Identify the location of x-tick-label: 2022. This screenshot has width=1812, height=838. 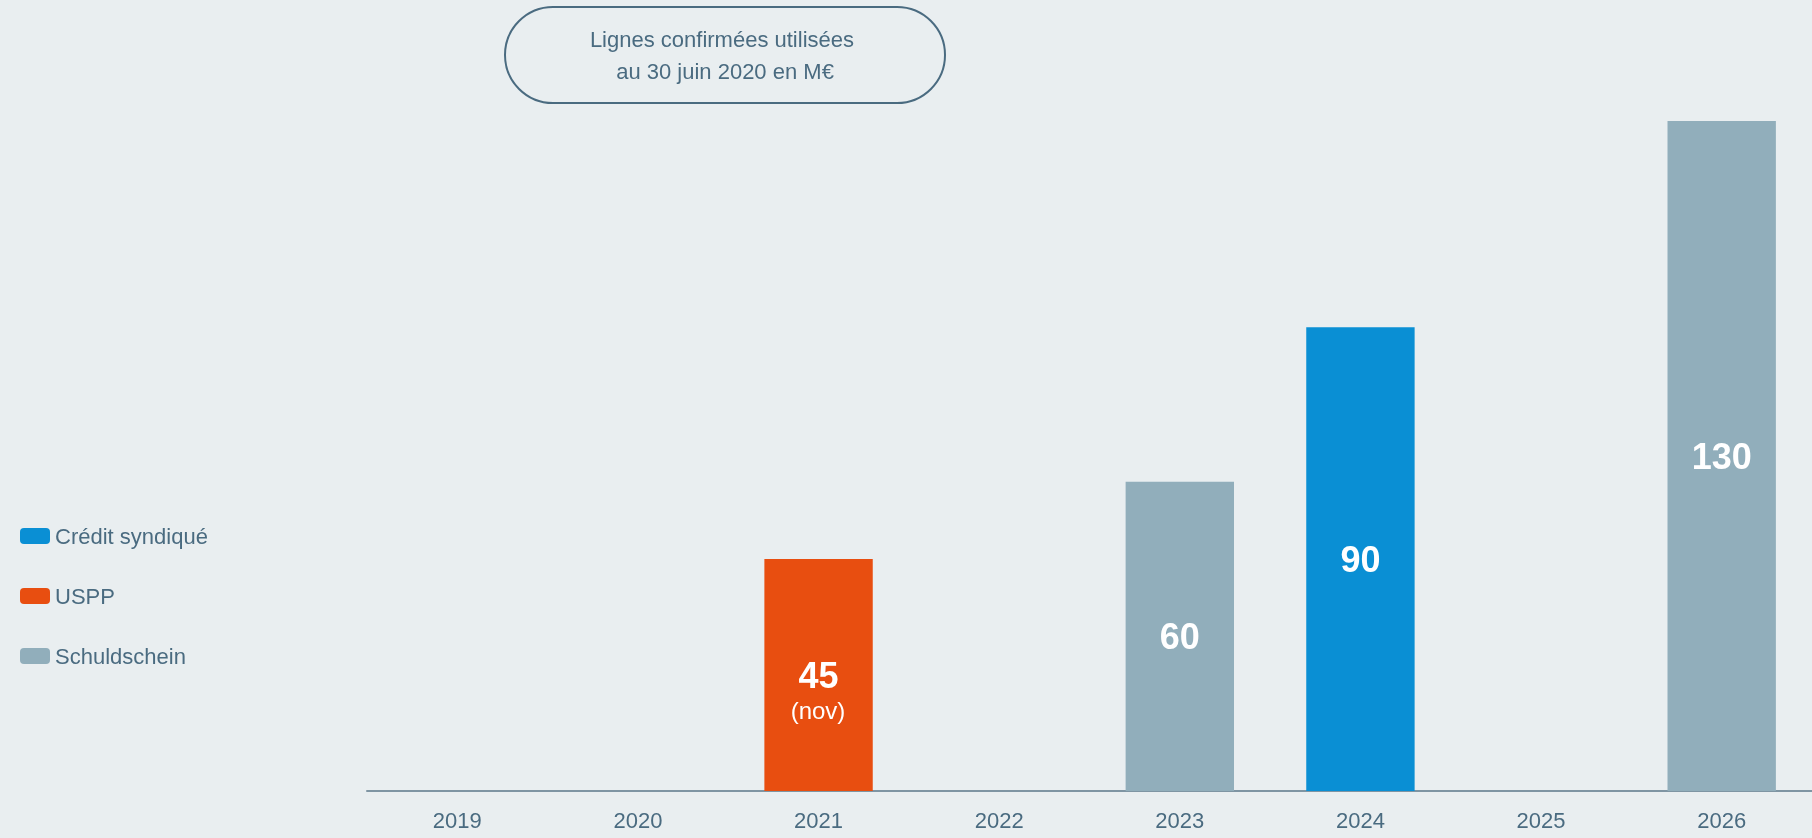
(999, 820).